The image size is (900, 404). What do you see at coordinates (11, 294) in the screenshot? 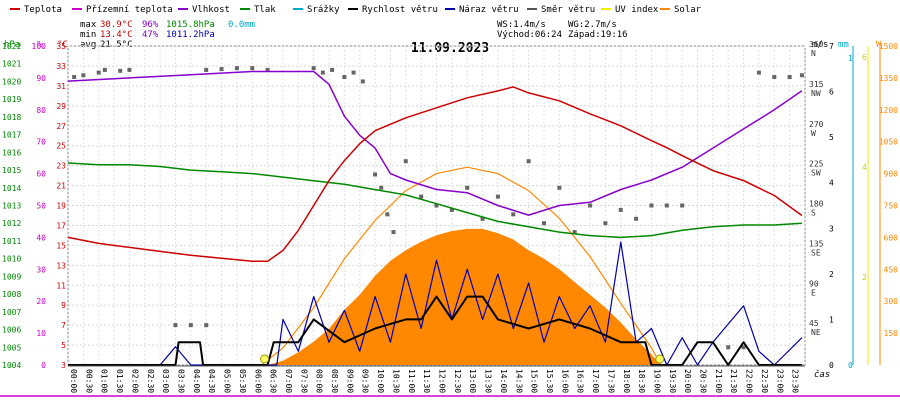
I see `tick-label-hpa: 1008` at bounding box center [11, 294].